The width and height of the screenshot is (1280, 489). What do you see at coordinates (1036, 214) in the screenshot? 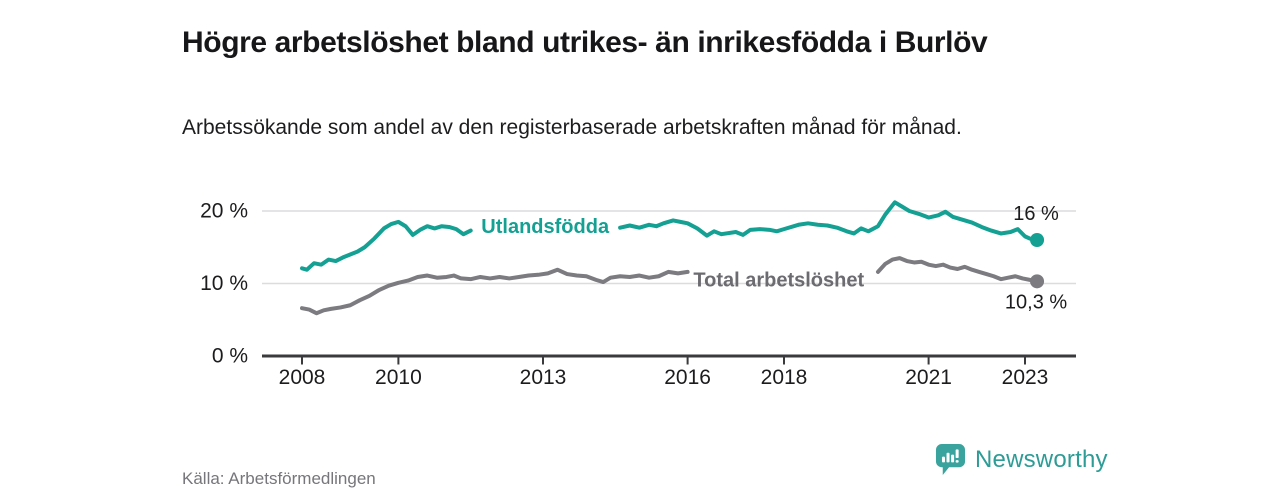
I see `end-value-label: 16 %` at bounding box center [1036, 214].